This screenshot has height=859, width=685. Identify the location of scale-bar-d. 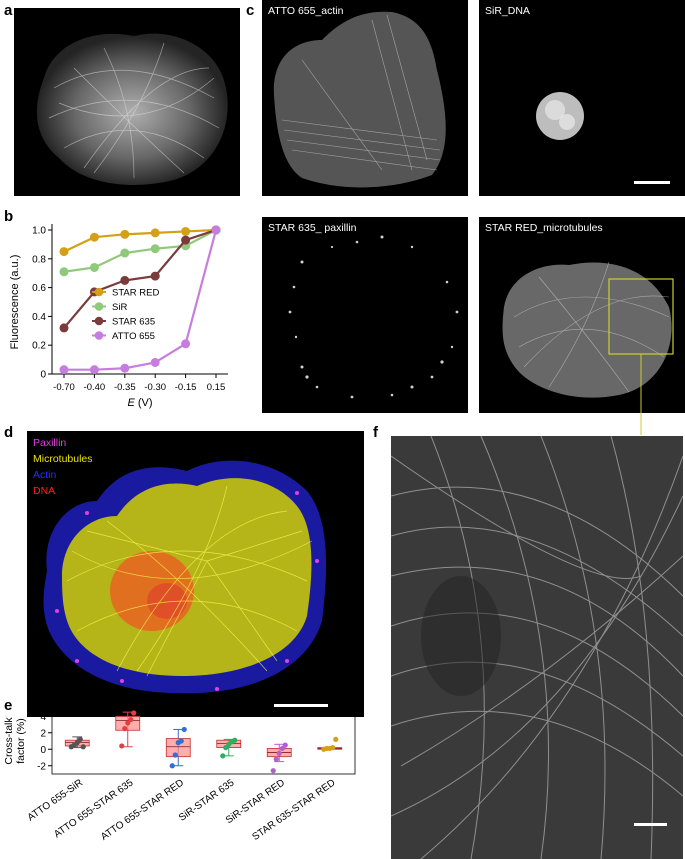
(301, 705).